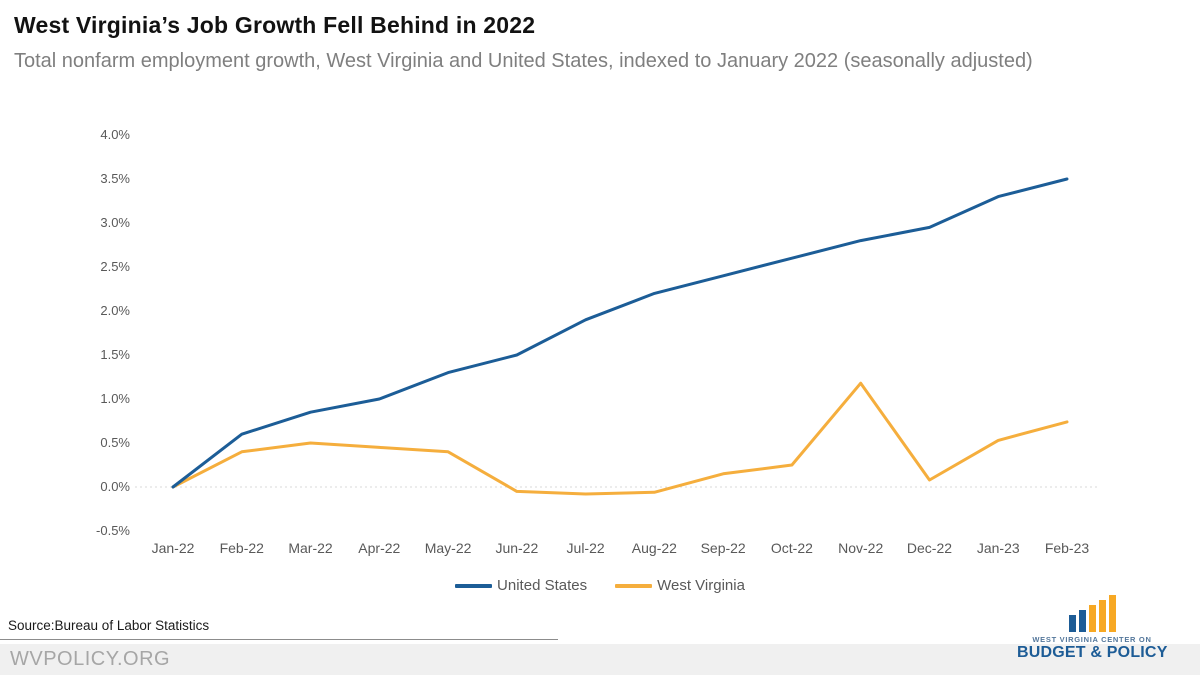 This screenshot has width=1200, height=675. What do you see at coordinates (241, 548) in the screenshot?
I see `x-tick-label: Feb-22` at bounding box center [241, 548].